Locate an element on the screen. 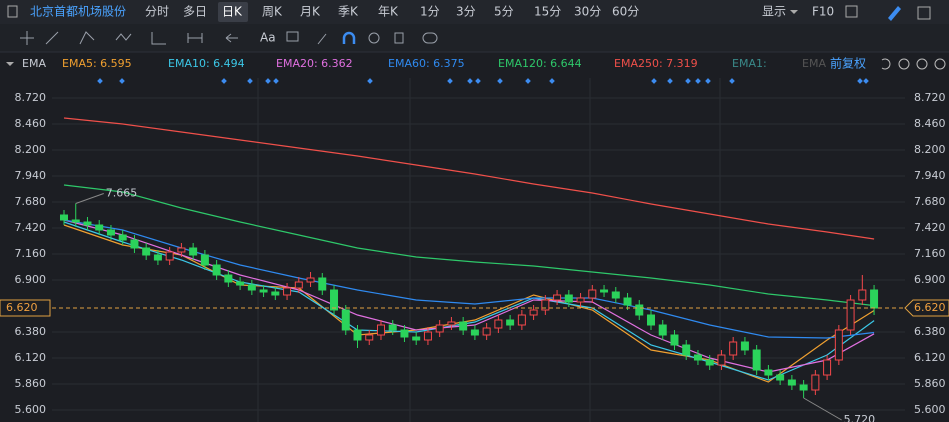 The width and height of the screenshot is (949, 422). indicator-name: EMA is located at coordinates (34, 63).